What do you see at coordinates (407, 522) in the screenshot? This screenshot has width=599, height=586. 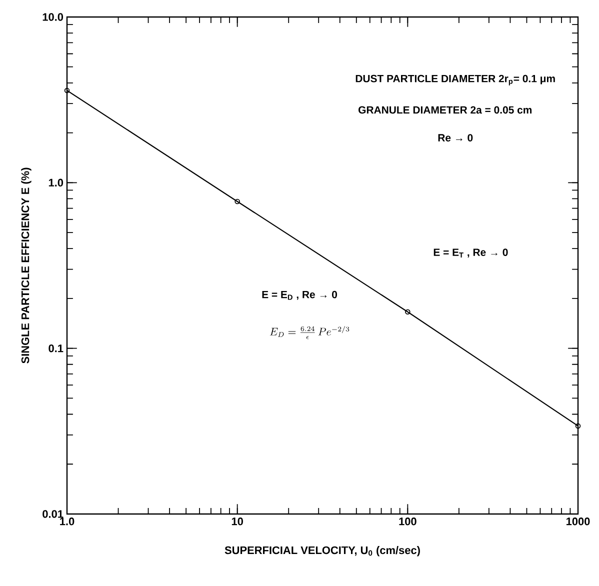 I see `x-tick-label: 100` at bounding box center [407, 522].